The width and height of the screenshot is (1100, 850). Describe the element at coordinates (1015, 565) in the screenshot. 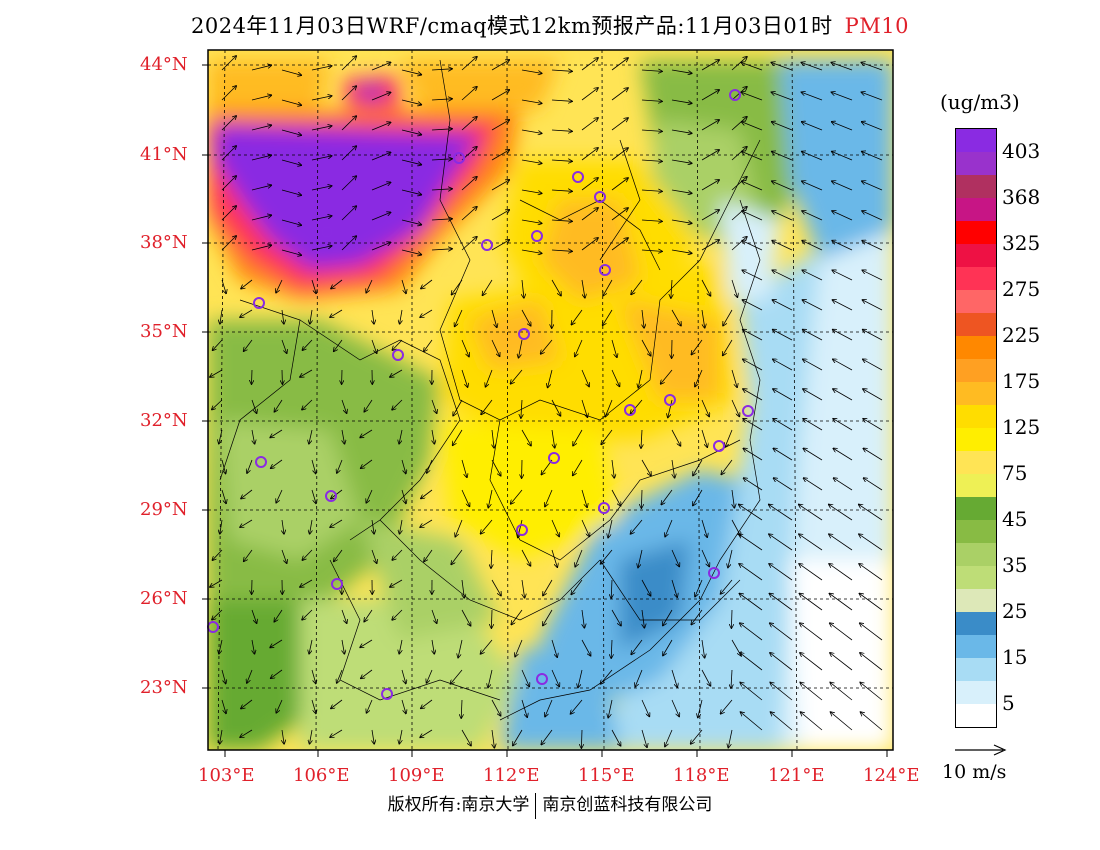

I see `colorbar-label: 35` at that location.